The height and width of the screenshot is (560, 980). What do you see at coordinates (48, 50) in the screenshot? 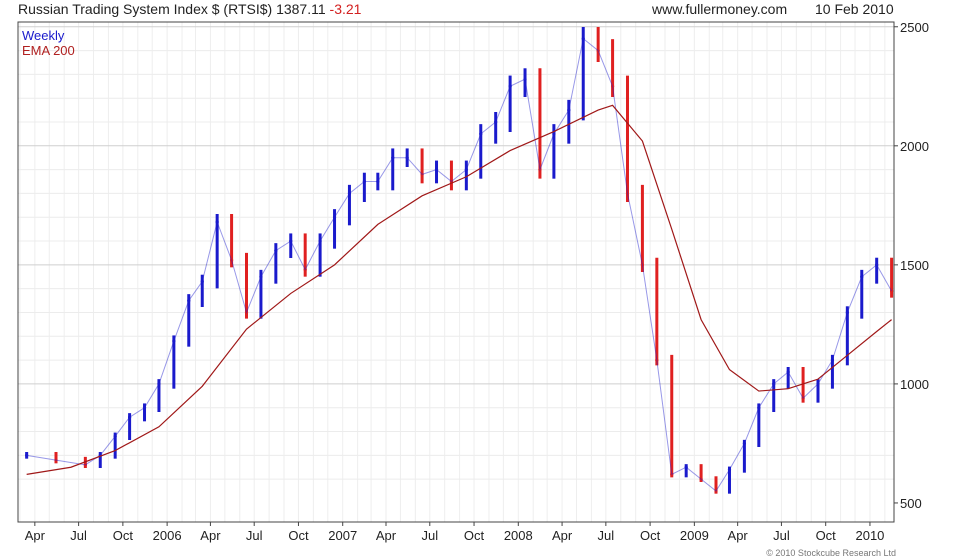
I see `legend-ema: EMA 200` at bounding box center [48, 50].